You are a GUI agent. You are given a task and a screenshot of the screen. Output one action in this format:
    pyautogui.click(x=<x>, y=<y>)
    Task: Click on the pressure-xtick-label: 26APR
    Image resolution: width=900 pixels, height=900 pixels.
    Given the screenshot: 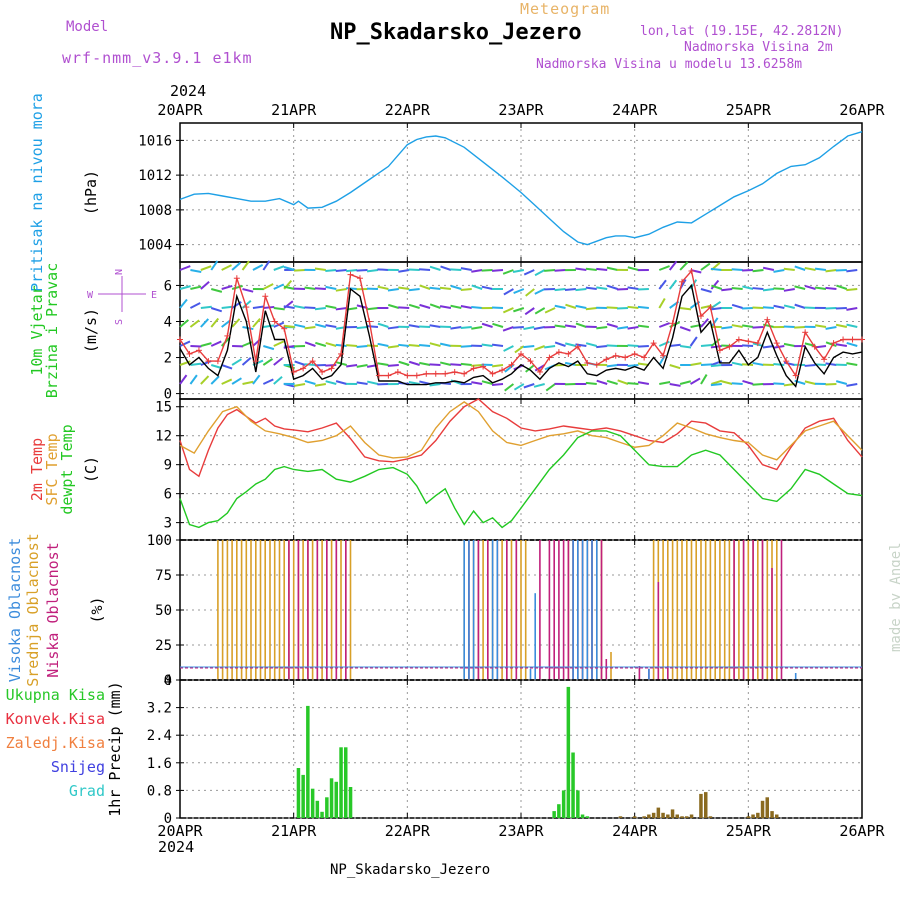 What is the action you would take?
    pyautogui.click(x=862, y=110)
    